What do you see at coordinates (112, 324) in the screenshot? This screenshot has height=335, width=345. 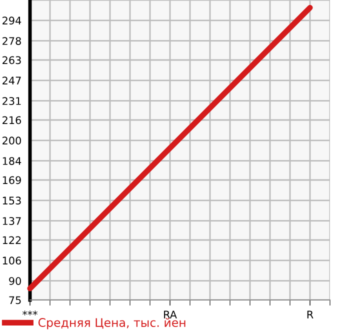 I see `legend-label: Средняя Цена, тыс. йен` at bounding box center [112, 324].